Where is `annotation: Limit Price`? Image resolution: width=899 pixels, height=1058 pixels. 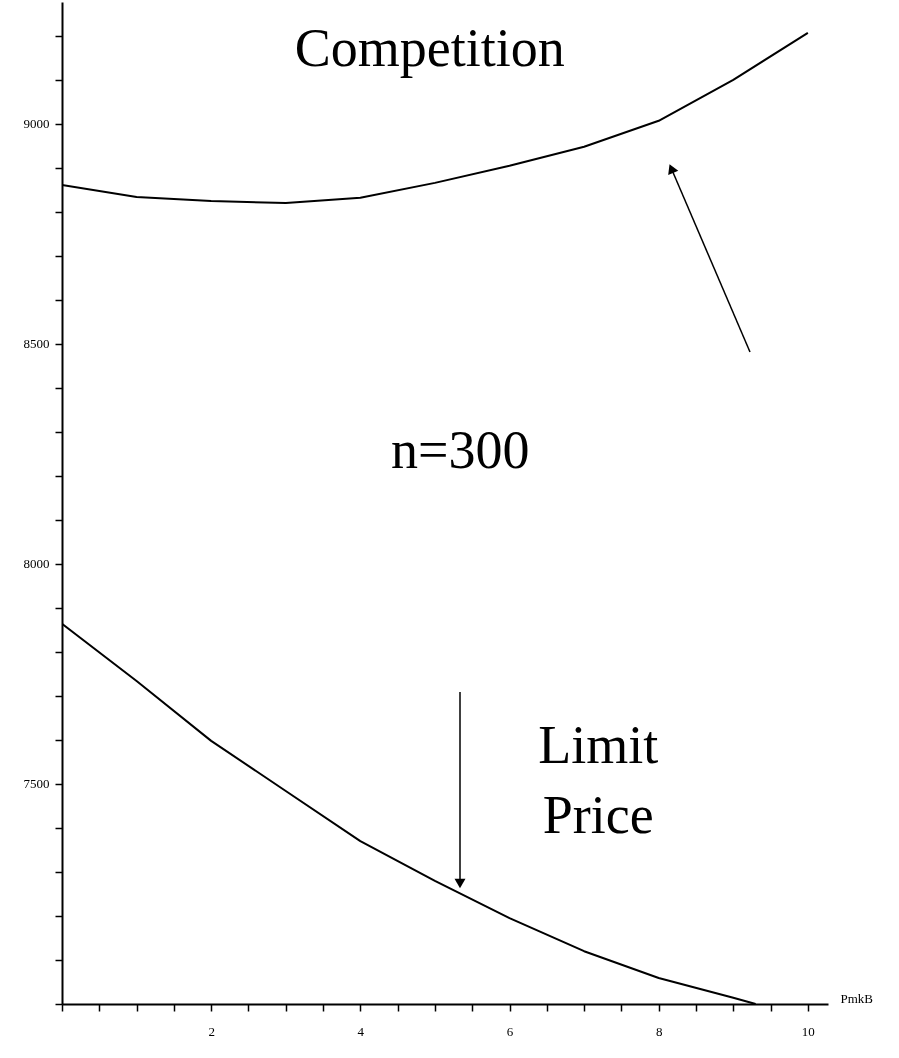
annotation: Limit Price is located at coordinates (598, 780).